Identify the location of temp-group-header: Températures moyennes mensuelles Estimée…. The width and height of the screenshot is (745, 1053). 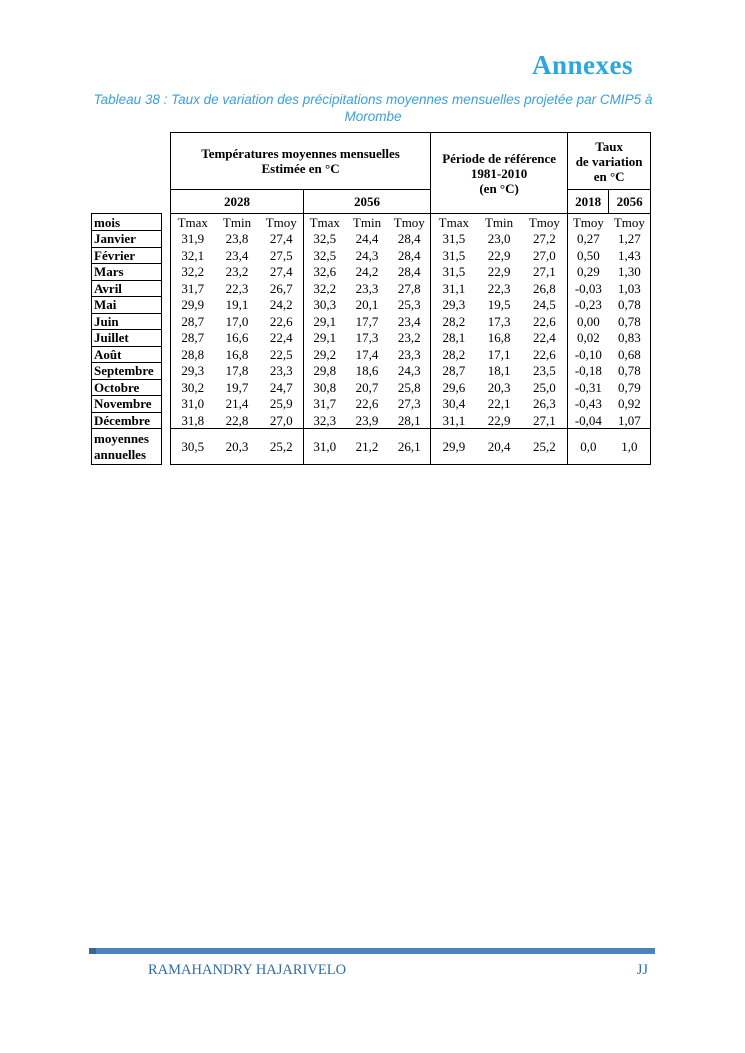
(300, 161).